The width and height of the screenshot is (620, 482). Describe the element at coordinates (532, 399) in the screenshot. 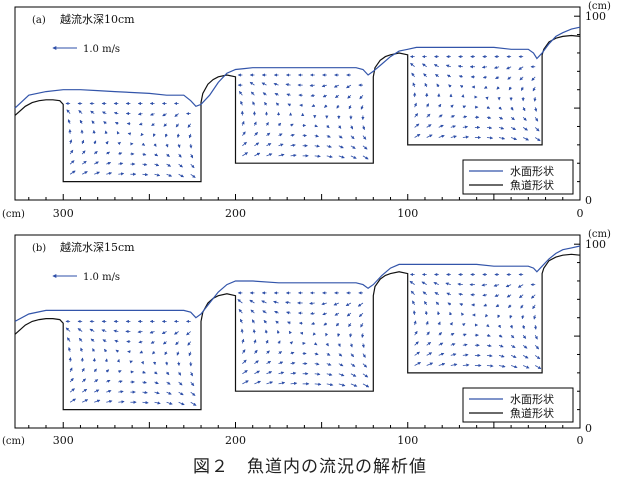

I see `legend-label: 水面形状` at that location.